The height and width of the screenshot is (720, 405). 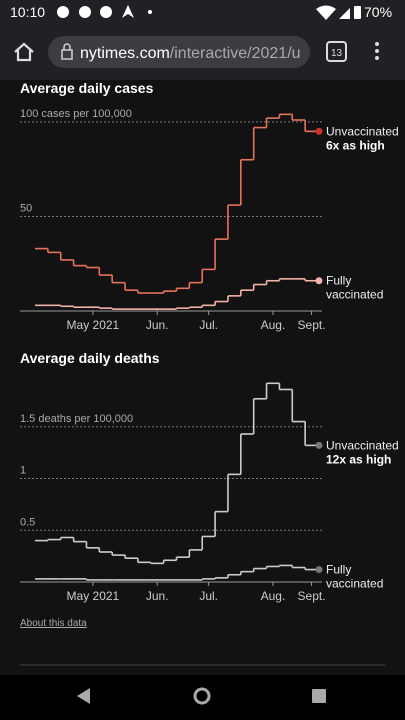 What do you see at coordinates (378, 12) in the screenshot?
I see `battery: 70%` at bounding box center [378, 12].